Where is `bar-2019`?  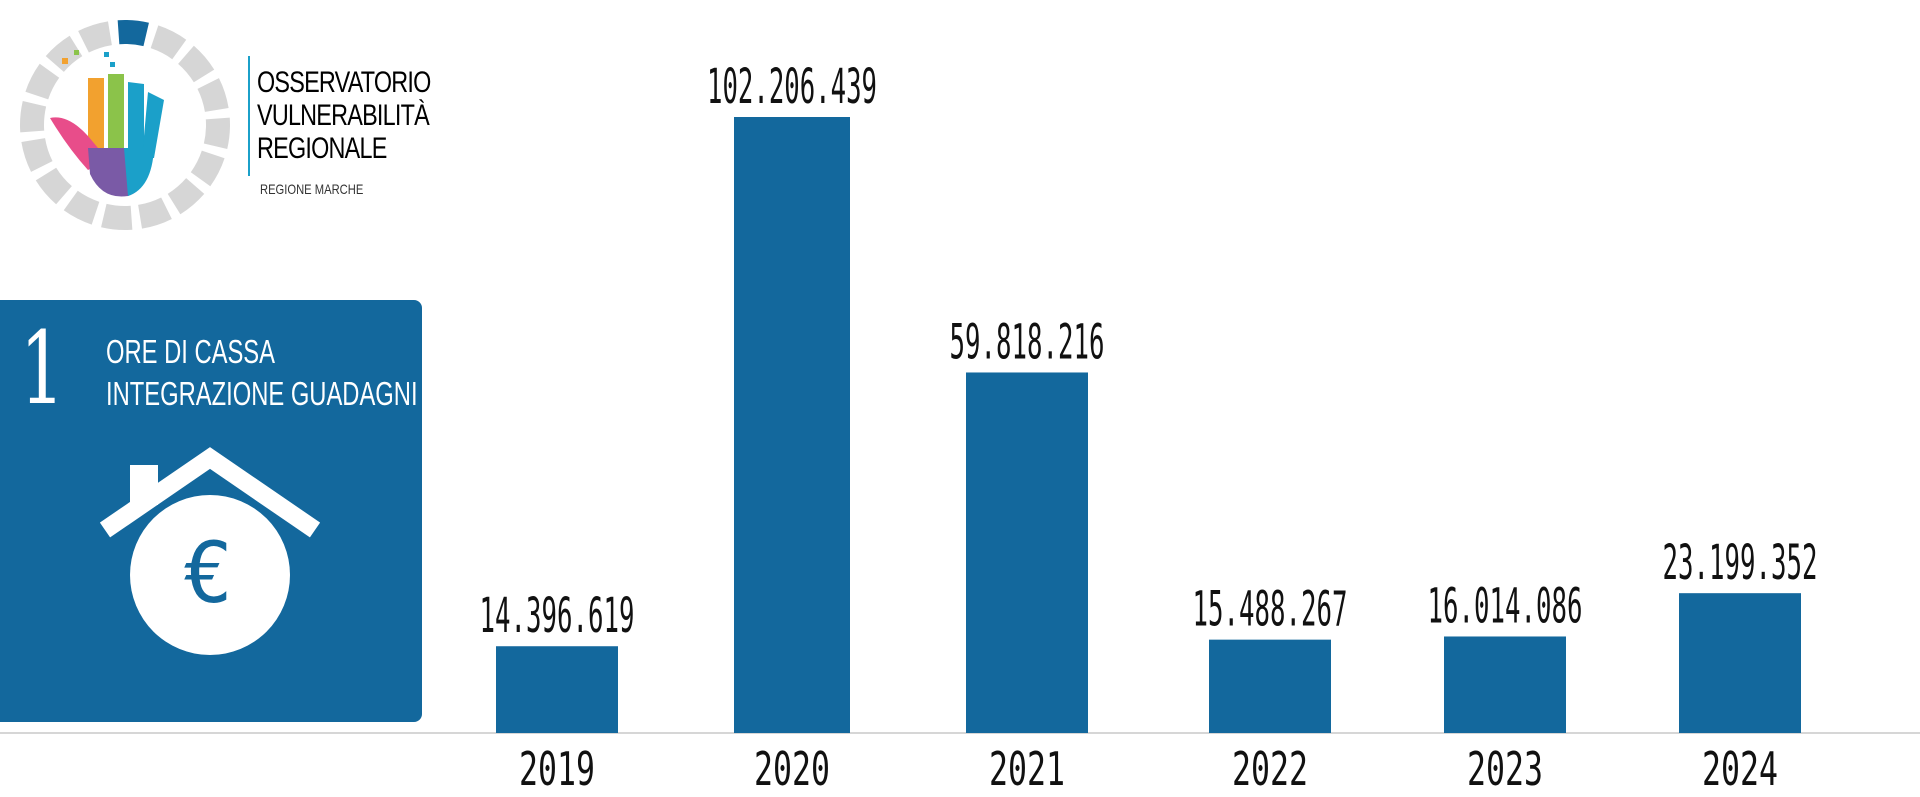 bar-2019 is located at coordinates (557, 689).